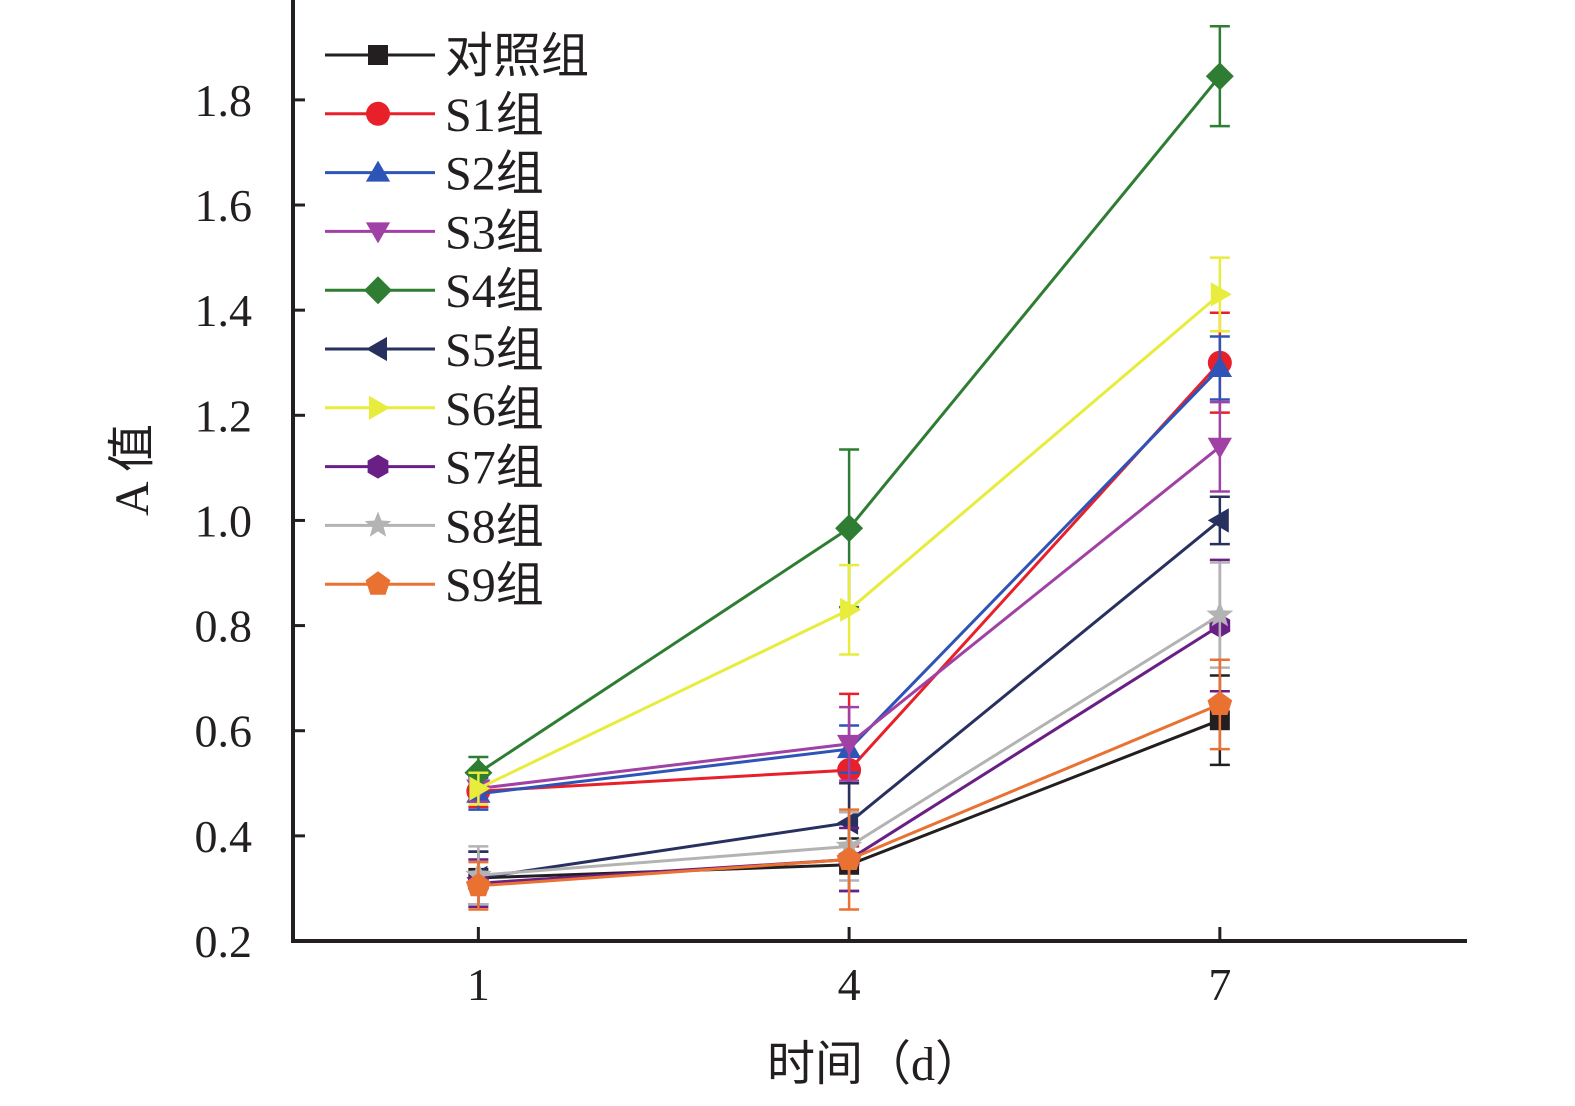 Image resolution: width=1575 pixels, height=1106 pixels. What do you see at coordinates (434, 468) in the screenshot?
I see `legend-item: S7组` at bounding box center [434, 468].